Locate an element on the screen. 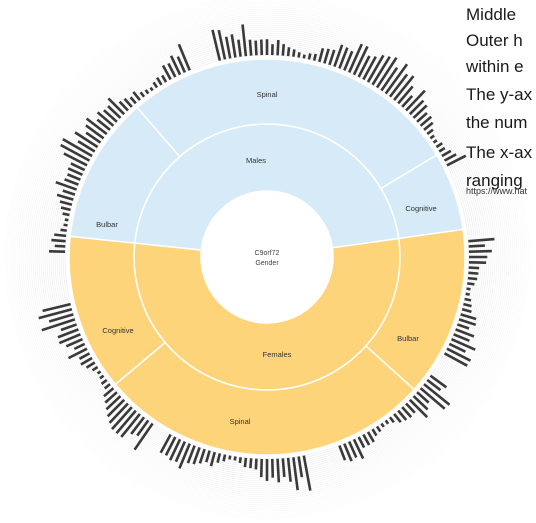 This screenshot has height=523, width=536. outer-label-cognitive: Cognitive is located at coordinates (117, 330).